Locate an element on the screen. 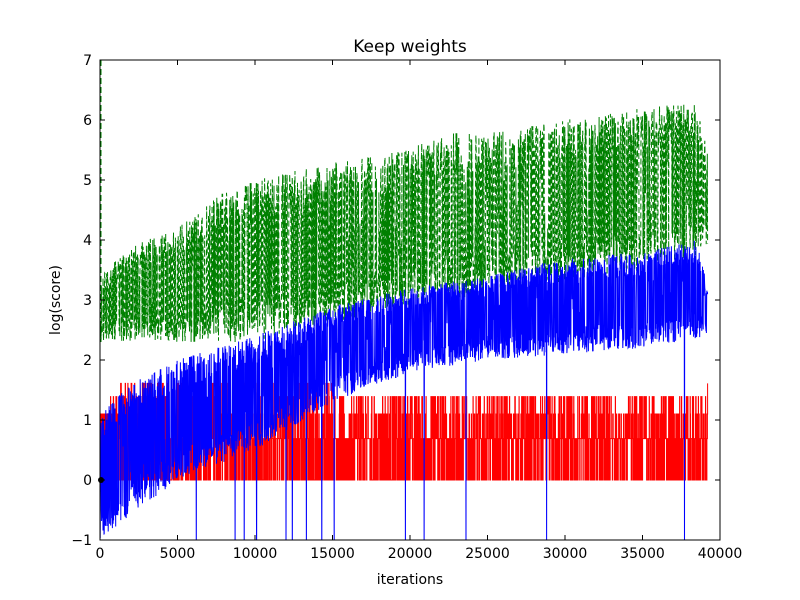 The image size is (800, 600). origin-marker is located at coordinates (101, 480).